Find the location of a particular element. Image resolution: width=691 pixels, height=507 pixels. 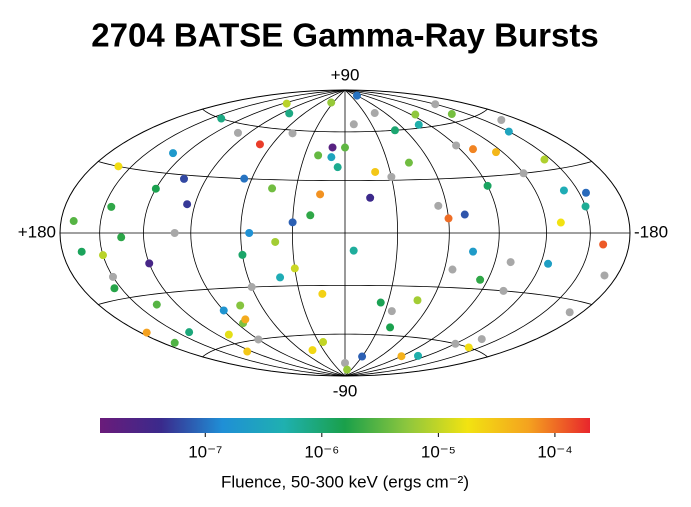

x-tick-label: +180 is located at coordinates (37, 231).